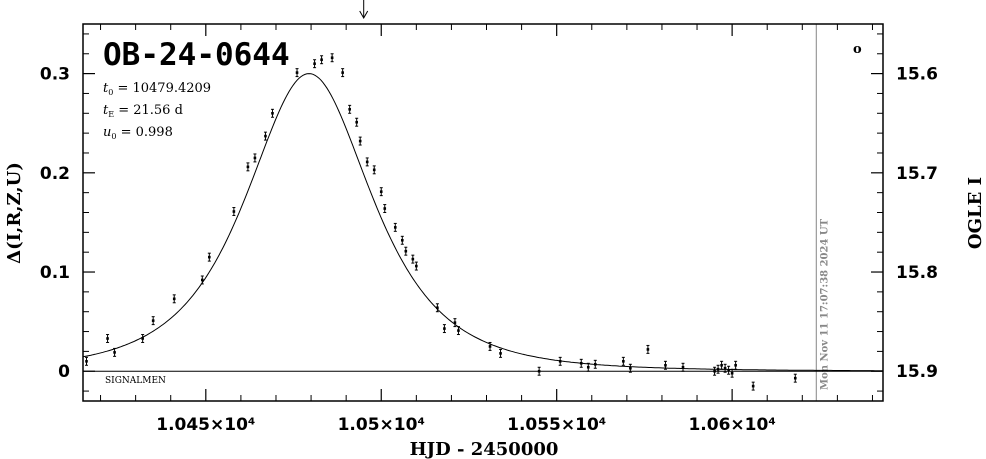  I want to click on x-tick-label: 1.05×10⁴, so click(381, 425).